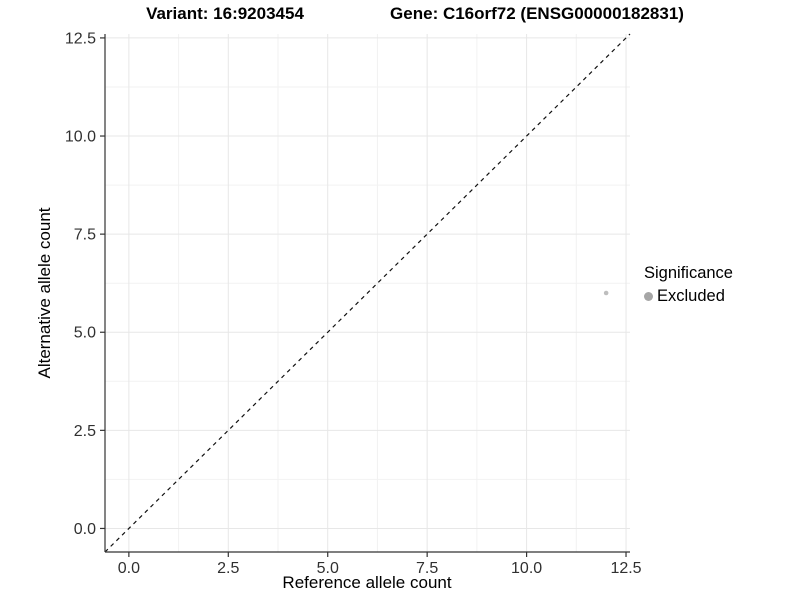 The height and width of the screenshot is (600, 800). I want to click on y-tick-label: 0.0, so click(85, 529).